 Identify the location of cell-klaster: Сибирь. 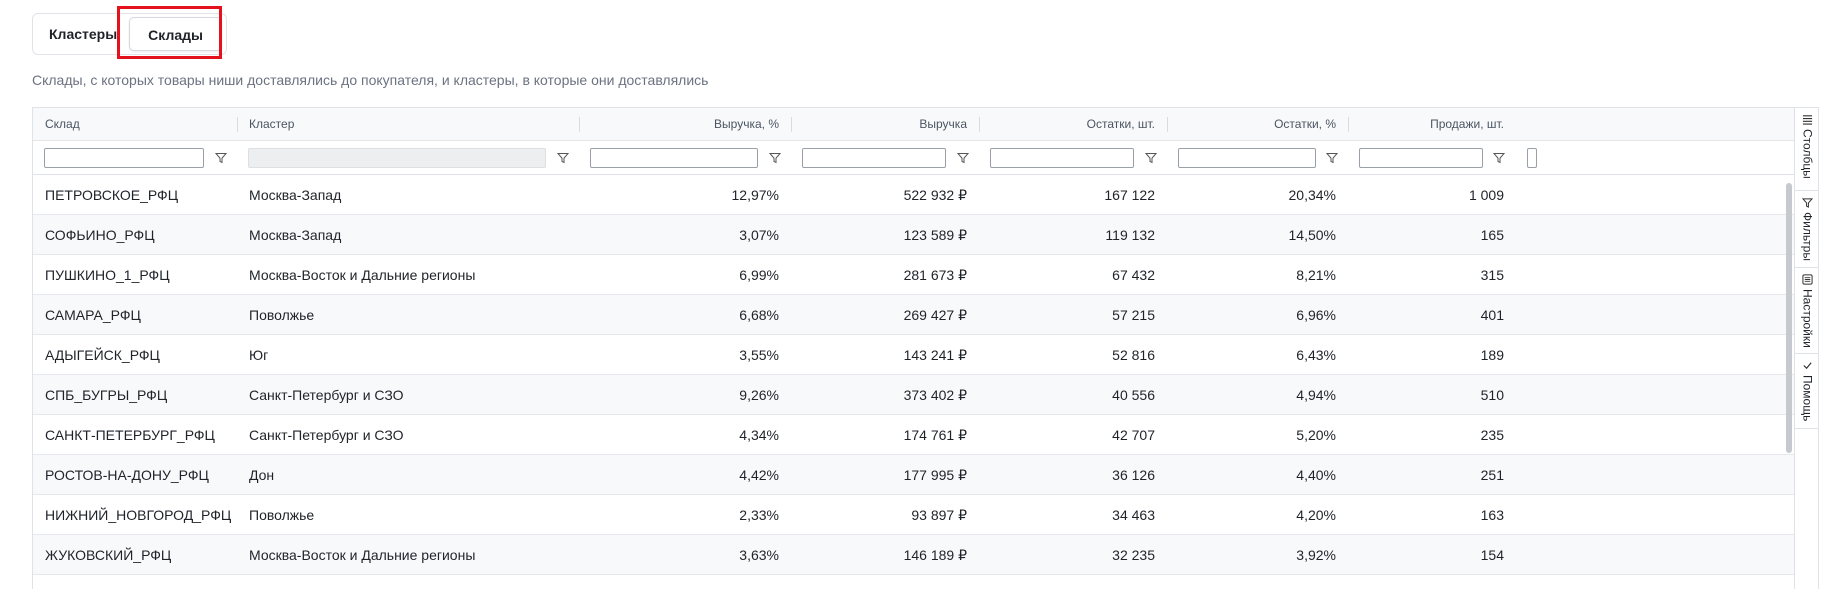
(408, 582).